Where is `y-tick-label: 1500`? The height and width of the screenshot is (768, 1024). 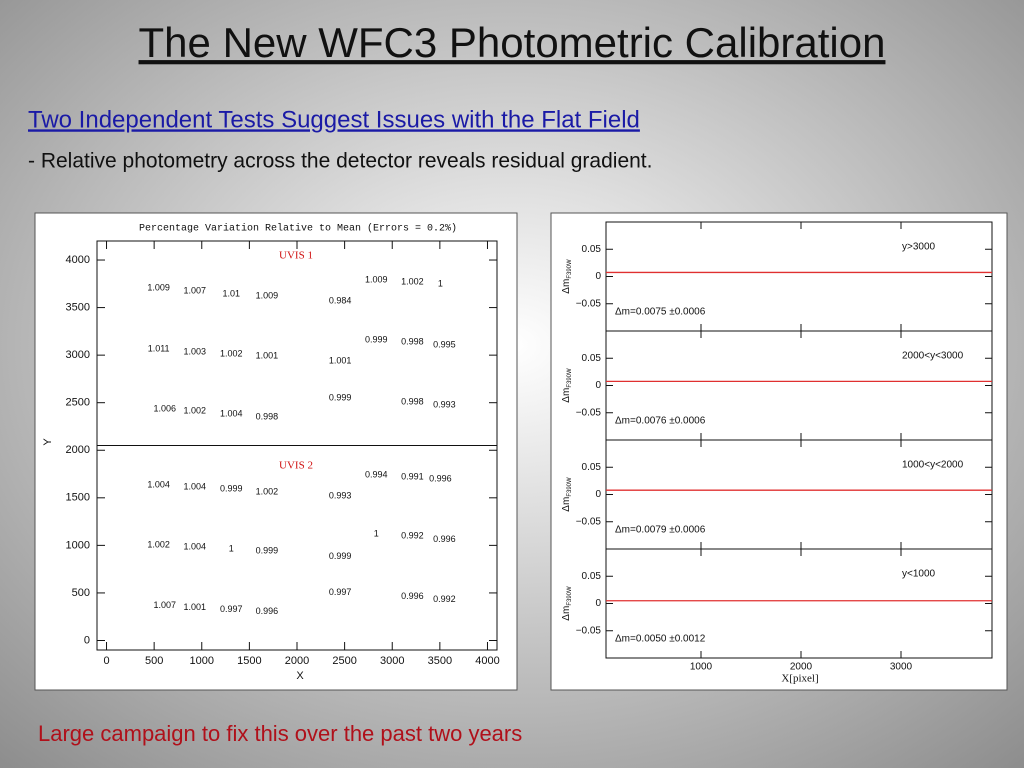
y-tick-label: 1500 is located at coordinates (78, 498).